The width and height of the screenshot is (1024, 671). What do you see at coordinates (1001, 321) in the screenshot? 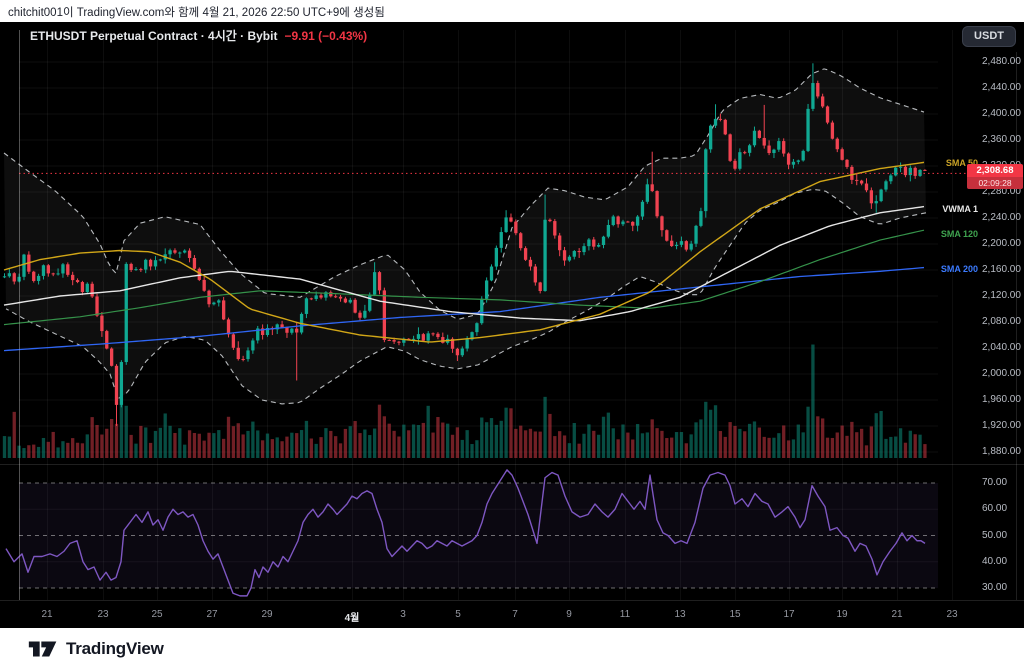
I see `price-tick: 2,080.00` at bounding box center [1001, 321].